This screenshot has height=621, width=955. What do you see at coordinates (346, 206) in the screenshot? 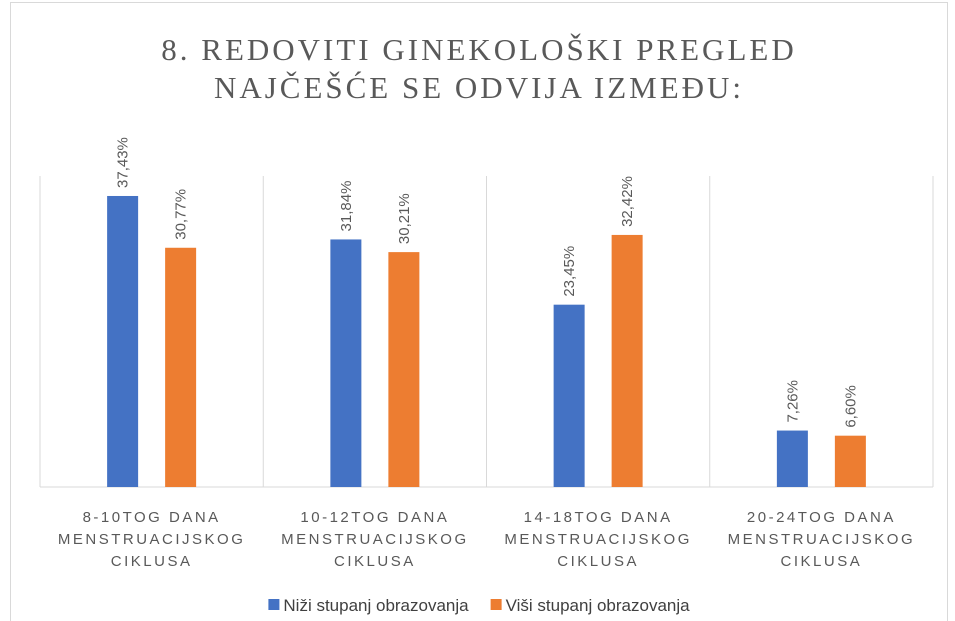
I see `value-label: 31,84%` at bounding box center [346, 206].